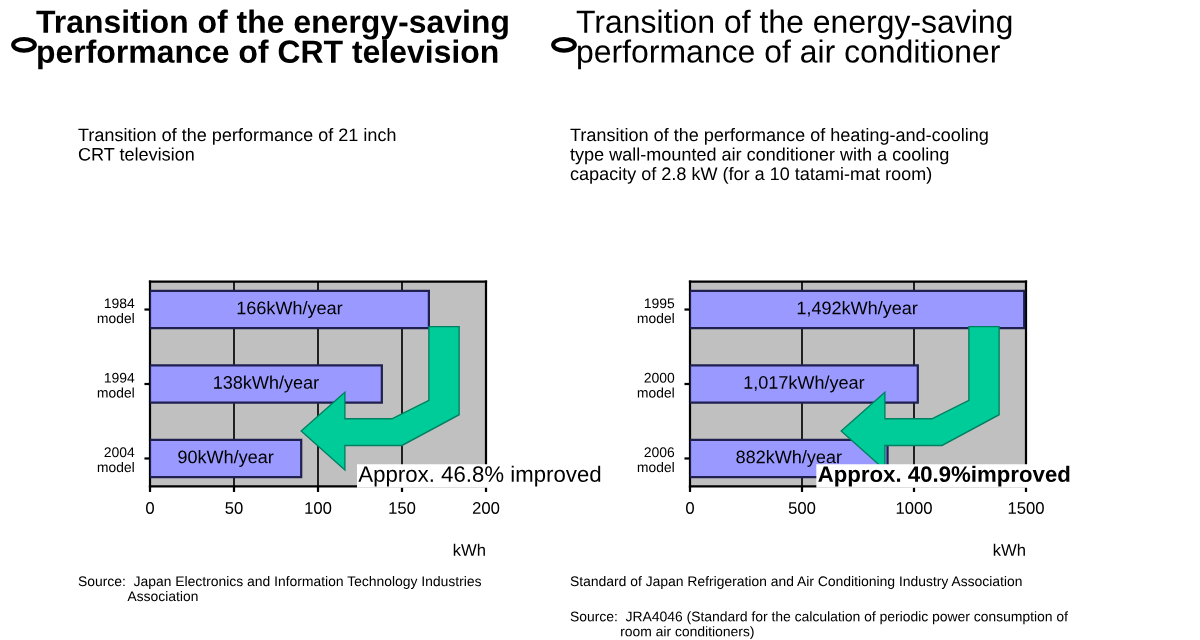  I want to click on chart-title: Transition of the energy-saving performance of air conditioner, so click(794, 39).